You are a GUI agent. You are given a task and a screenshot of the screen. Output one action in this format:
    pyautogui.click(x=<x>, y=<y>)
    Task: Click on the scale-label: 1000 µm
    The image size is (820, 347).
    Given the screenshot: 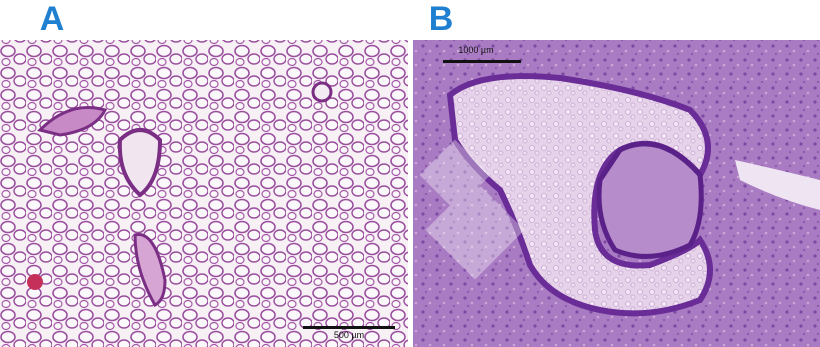 What is the action you would take?
    pyautogui.click(x=475, y=50)
    